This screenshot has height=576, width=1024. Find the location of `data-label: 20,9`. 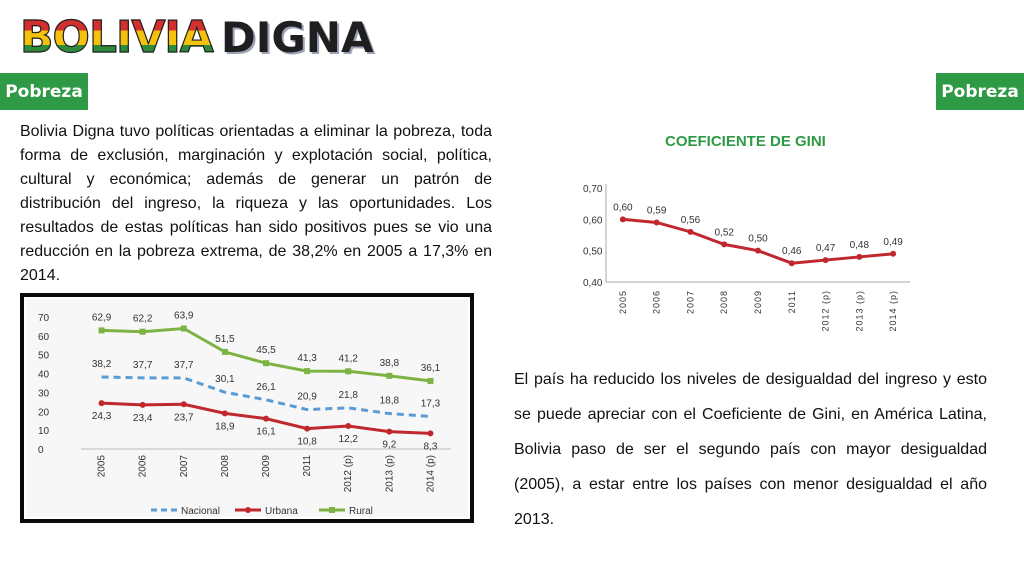

data-label: 20,9 is located at coordinates (307, 397).